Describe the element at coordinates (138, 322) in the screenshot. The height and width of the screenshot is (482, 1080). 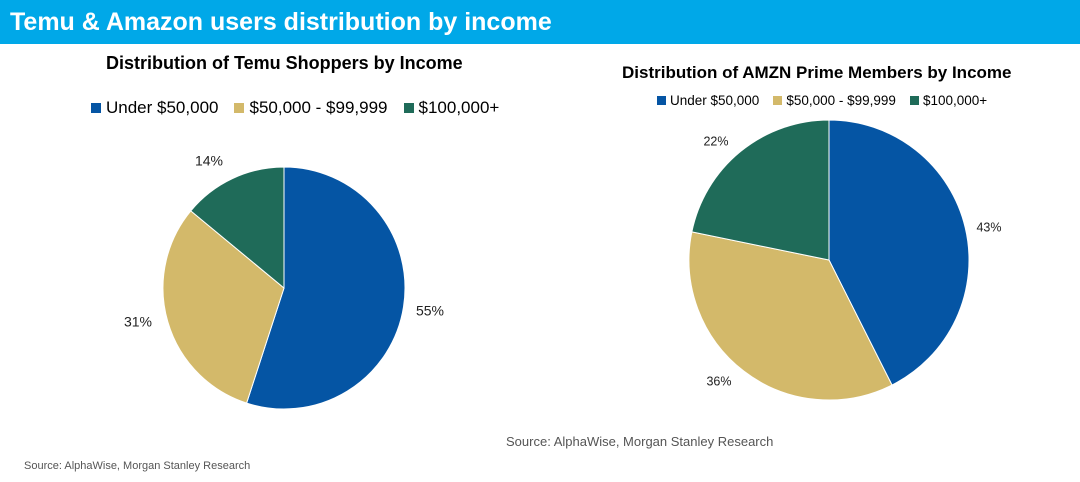
I see `temu-label-50k-100k: 31%` at that location.